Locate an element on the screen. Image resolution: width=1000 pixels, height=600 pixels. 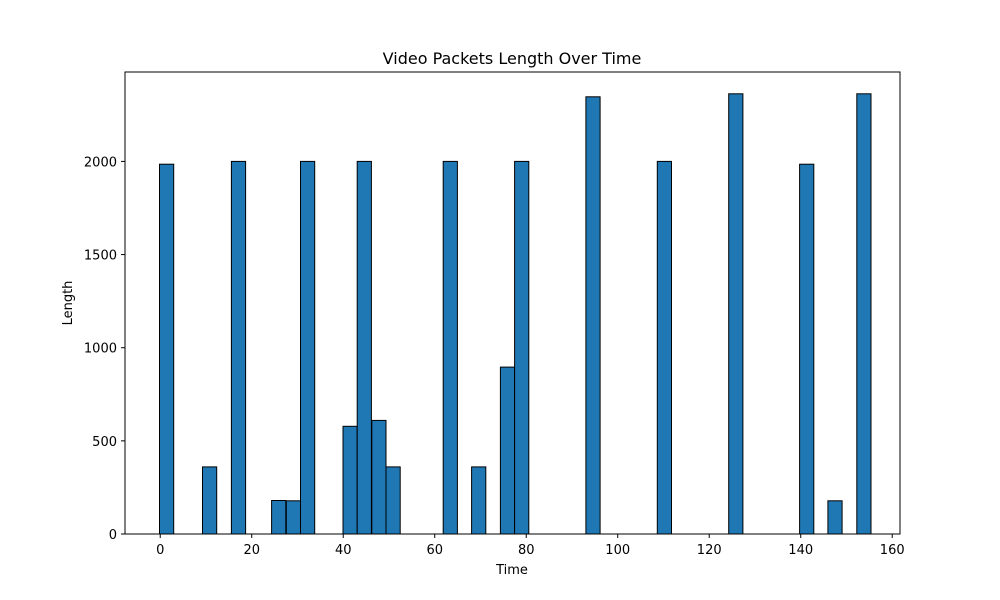
x-tick-label: 40 is located at coordinates (343, 550).